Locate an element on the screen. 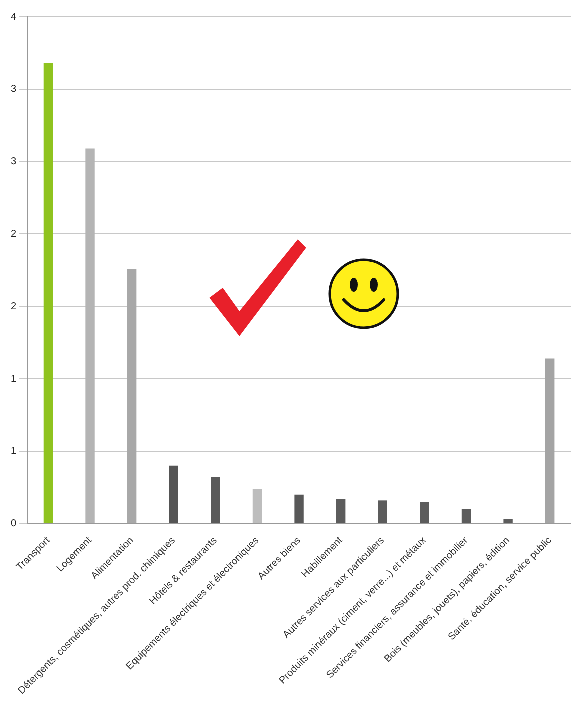 This screenshot has width=587, height=708. y-tick-label: 0 is located at coordinates (14, 524).